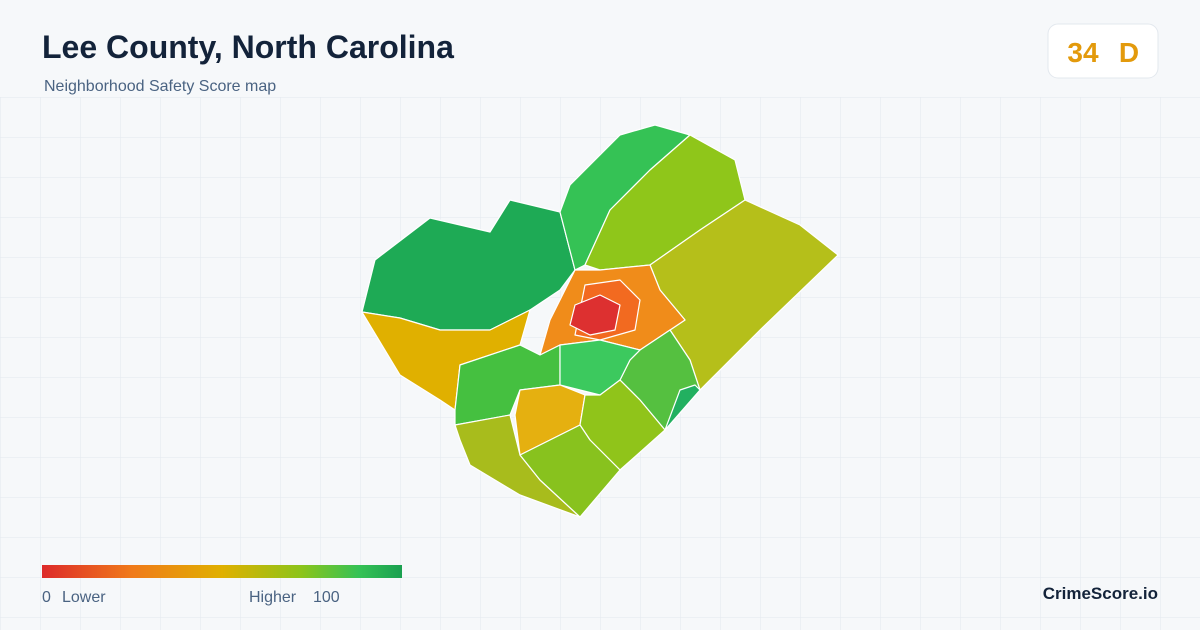 This screenshot has height=630, width=1200. Describe the element at coordinates (273, 597) in the screenshot. I see `legend-max-label: Higher` at that location.